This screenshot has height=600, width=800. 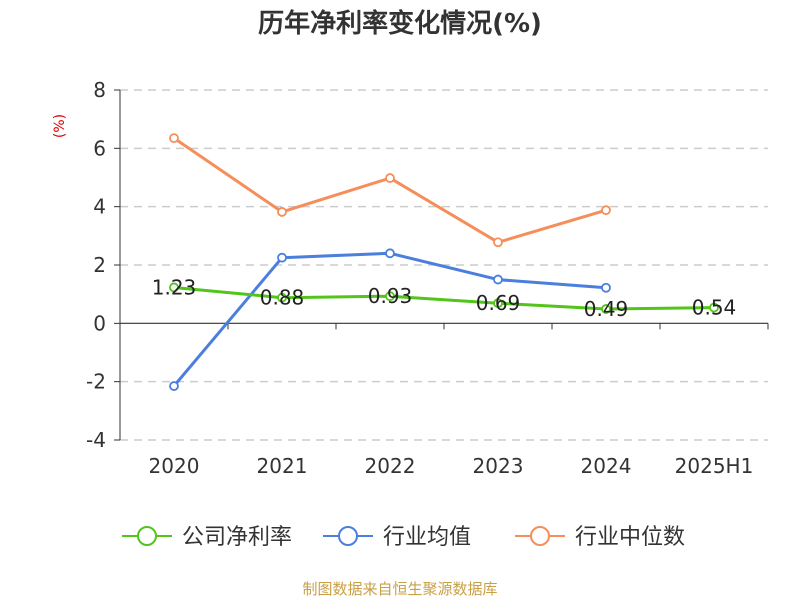 What do you see at coordinates (427, 537) in the screenshot?
I see `legend-label: 行业均值` at bounding box center [427, 537].